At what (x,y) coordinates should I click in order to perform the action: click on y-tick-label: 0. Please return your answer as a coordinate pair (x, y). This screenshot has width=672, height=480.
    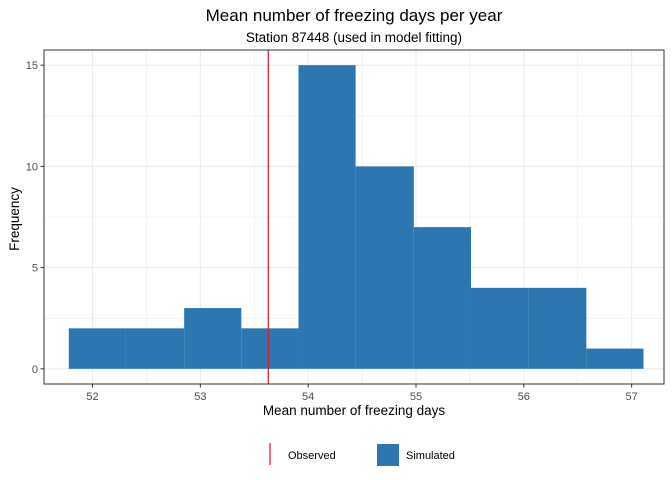
    Looking at the image, I should click on (35, 370).